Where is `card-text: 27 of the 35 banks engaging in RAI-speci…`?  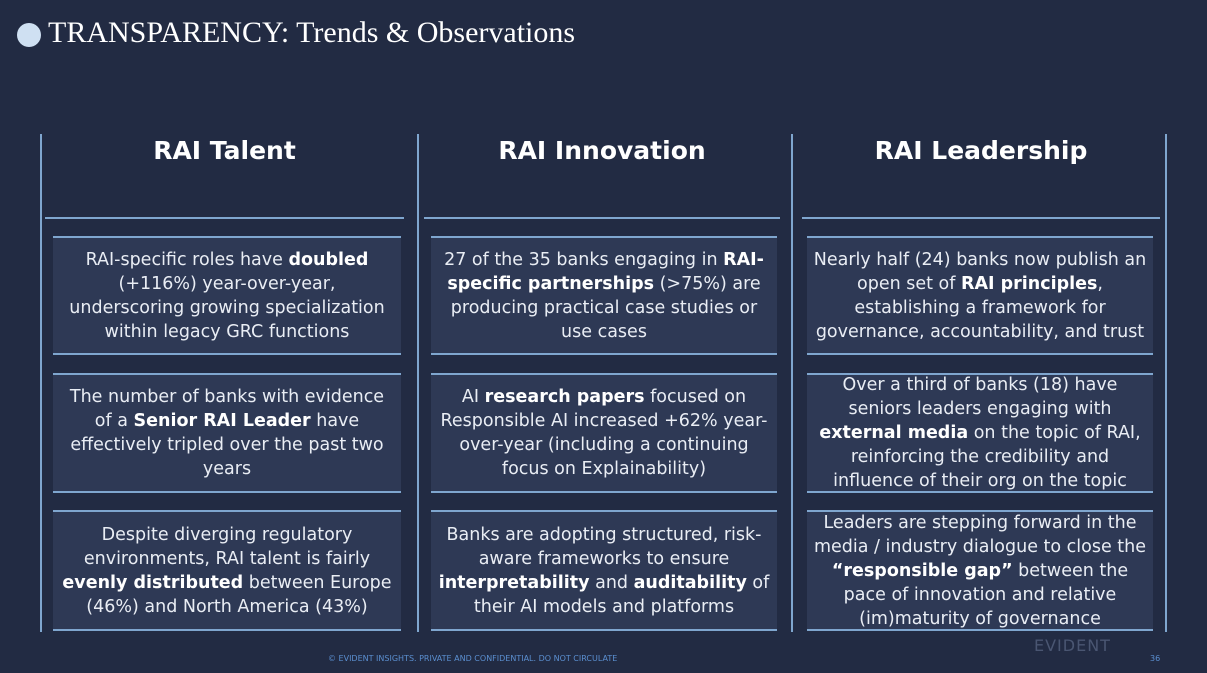 card-text: 27 of the 35 banks engaging in RAI-speci… is located at coordinates (604, 296).